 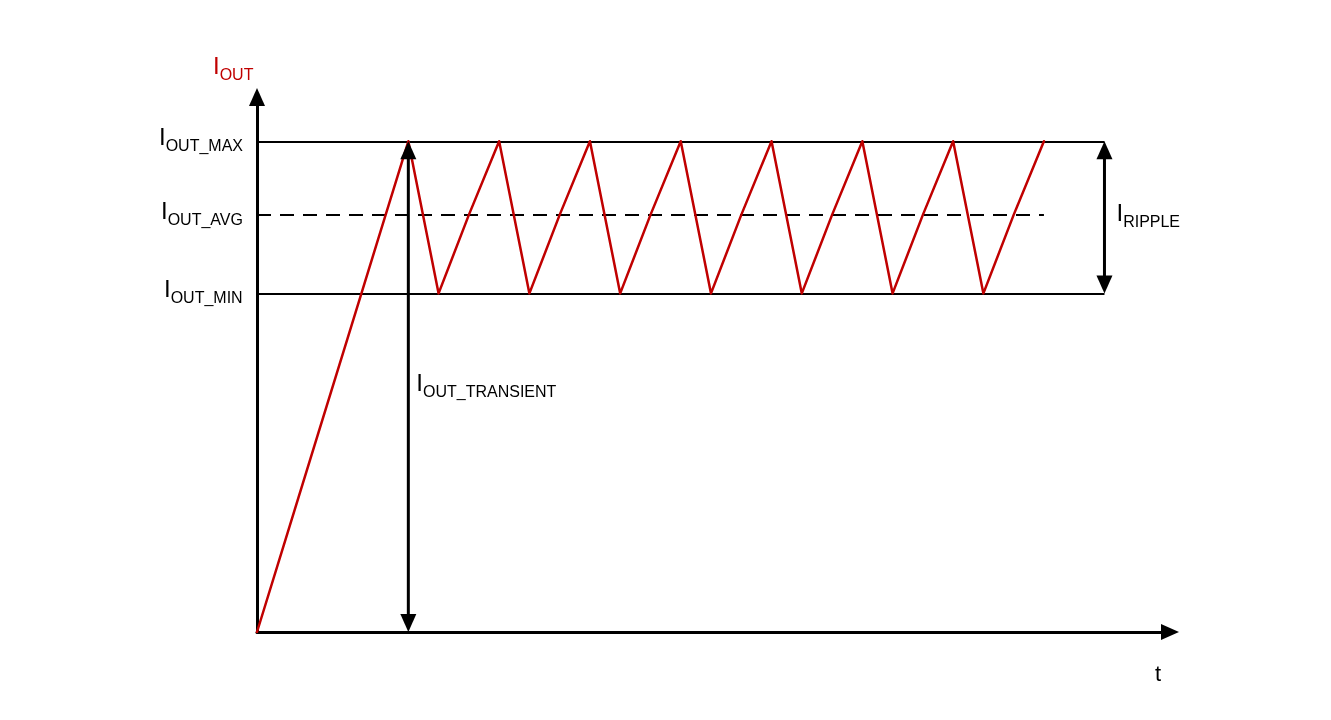 I want to click on annotation: I$_{RIPPLE}$, so click(x=1148, y=215).